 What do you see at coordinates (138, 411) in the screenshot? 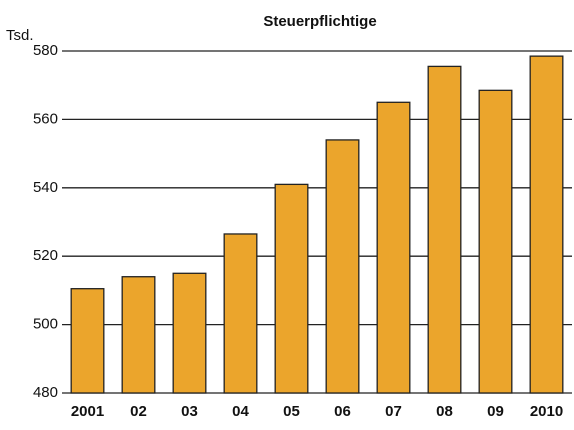
I see `x-tick-label: 02` at bounding box center [138, 411].